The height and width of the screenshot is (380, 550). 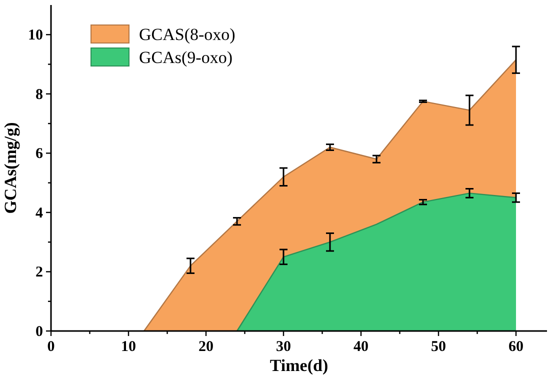 I want to click on x-tick-label: 40, so click(x=361, y=347).